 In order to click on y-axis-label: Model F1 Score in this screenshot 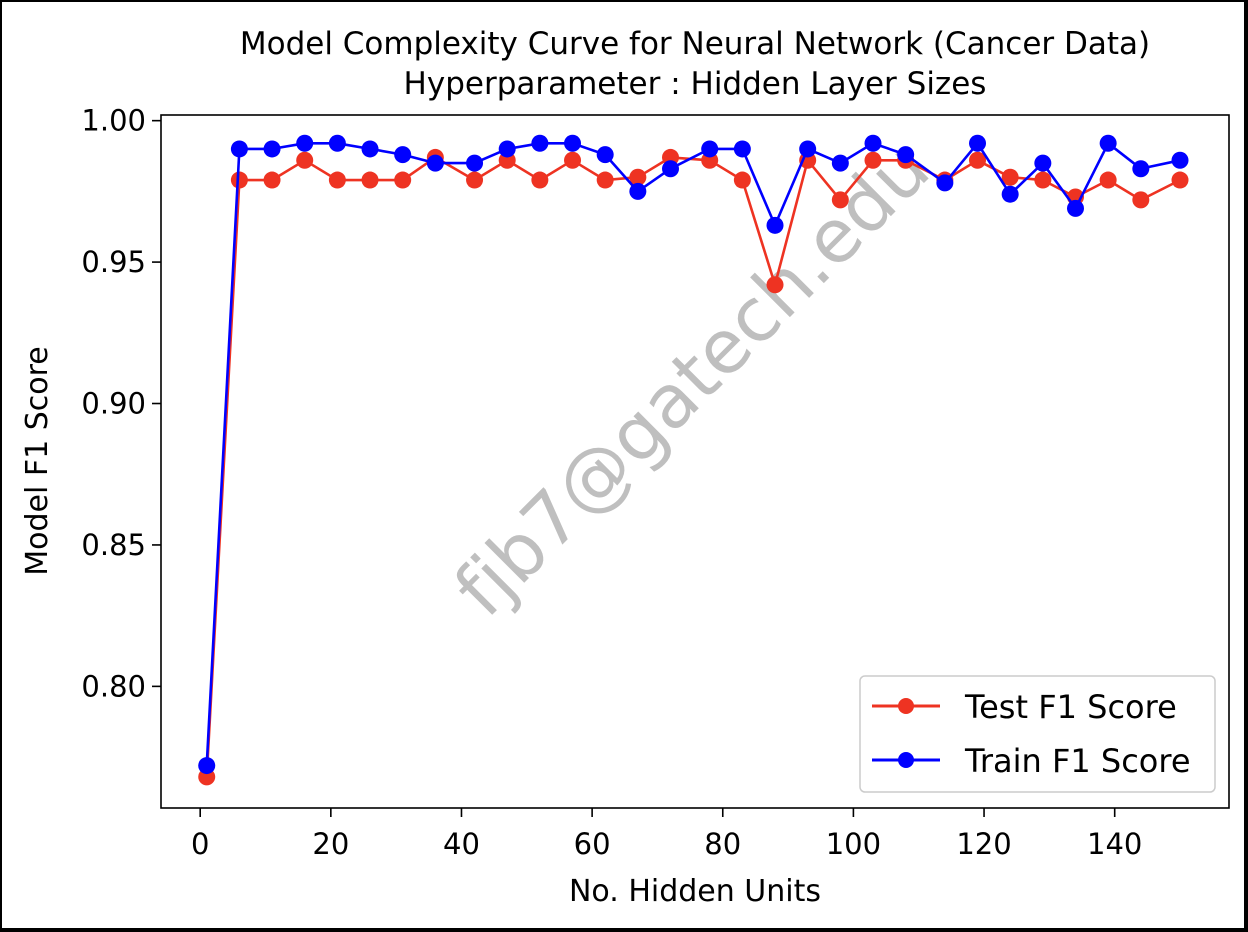, I will do `click(37, 461)`.